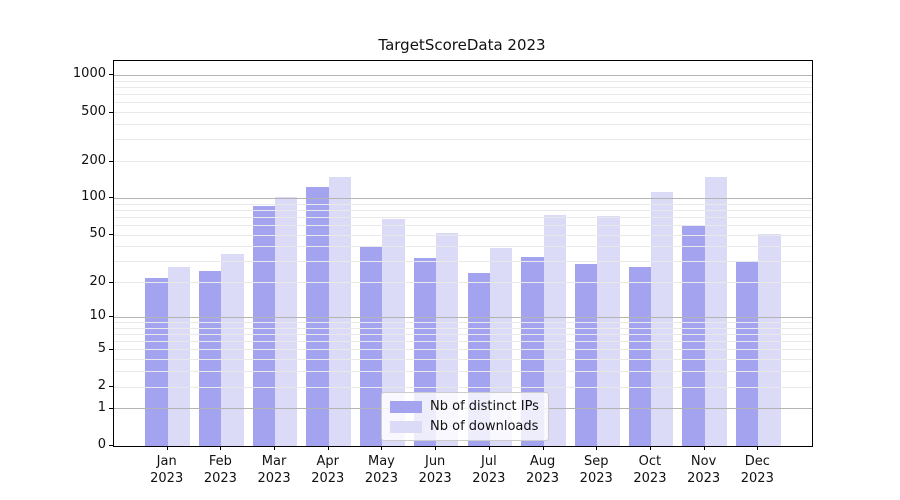 The width and height of the screenshot is (900, 500). I want to click on x-tick-oct, so click(650, 448).